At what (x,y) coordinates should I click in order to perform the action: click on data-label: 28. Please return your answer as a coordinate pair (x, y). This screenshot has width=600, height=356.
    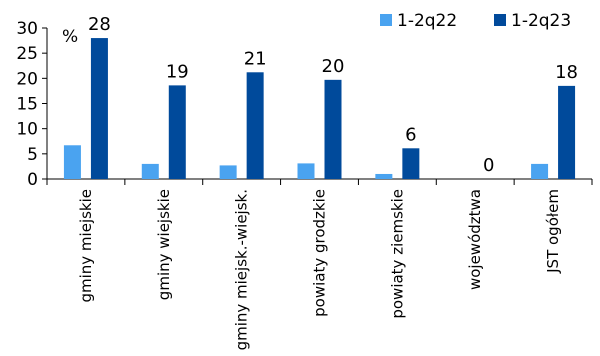
    Looking at the image, I should click on (99, 24).